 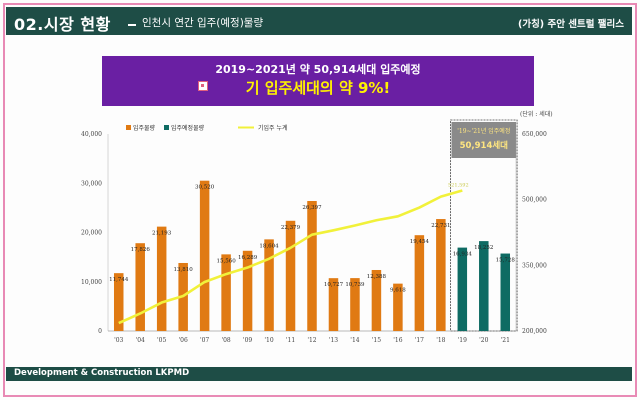 What do you see at coordinates (132, 25) in the screenshot?
I see `title-separator` at bounding box center [132, 25].